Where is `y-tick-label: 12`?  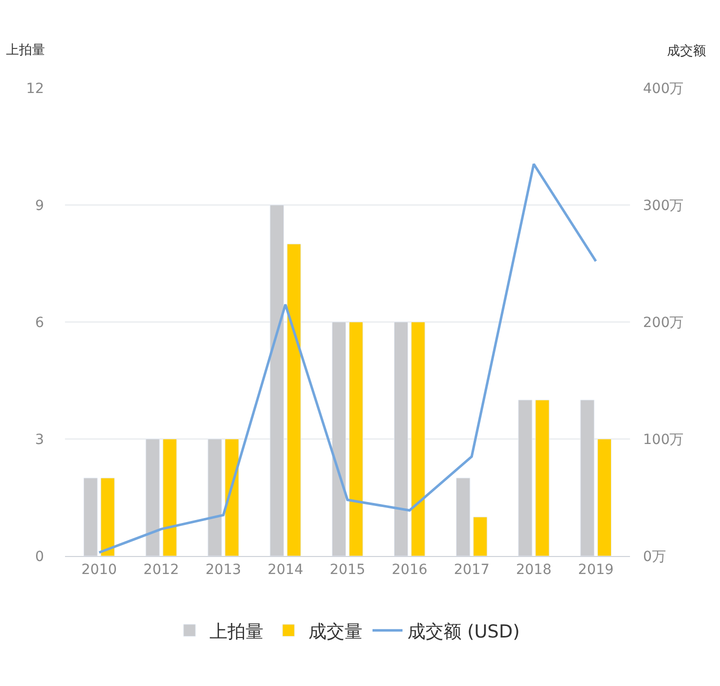 y-tick-label: 12 is located at coordinates (35, 88).